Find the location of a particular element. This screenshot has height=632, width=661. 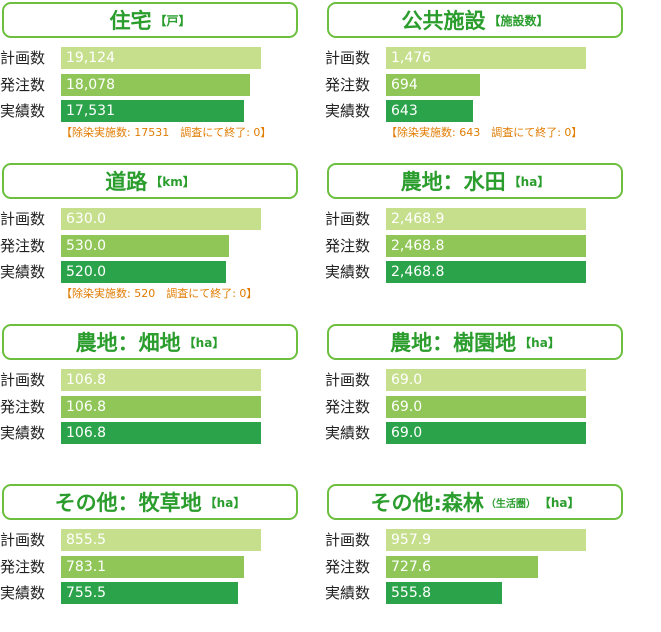

bar-order: 18,078 is located at coordinates (155, 85).